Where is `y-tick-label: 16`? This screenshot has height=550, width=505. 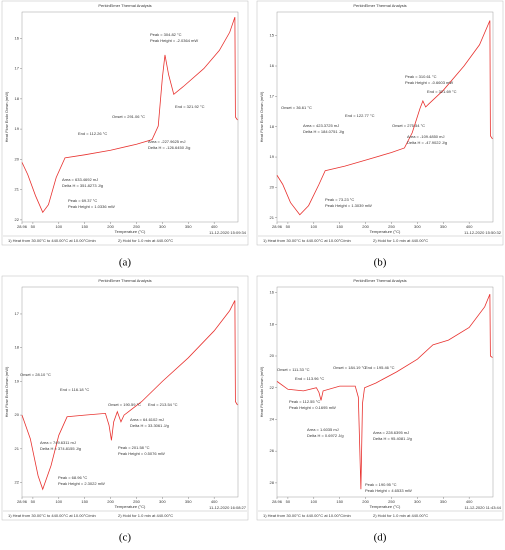
y-tick-label: 16 is located at coordinates (272, 65).